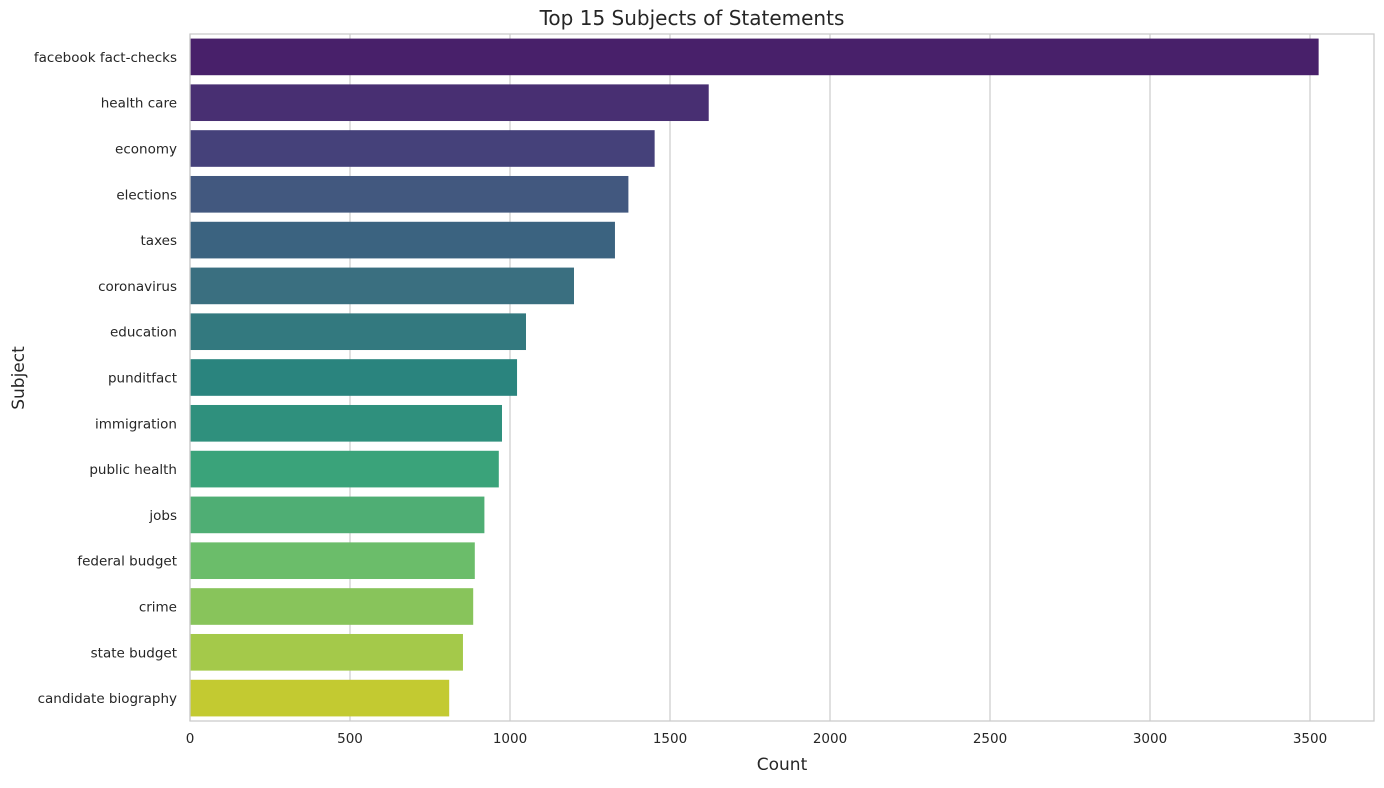 This screenshot has width=1384, height=788. What do you see at coordinates (692, 18) in the screenshot?
I see `chart-title: Top 15 Subjects of Statements` at bounding box center [692, 18].